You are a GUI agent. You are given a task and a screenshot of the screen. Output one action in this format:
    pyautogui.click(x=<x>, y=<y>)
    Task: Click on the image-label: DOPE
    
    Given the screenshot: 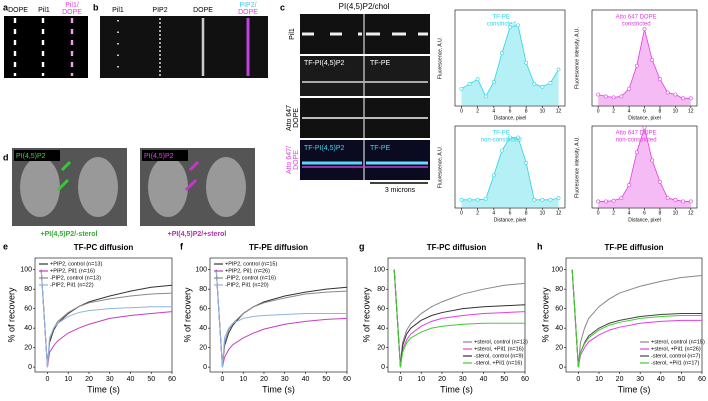 What is the action you would take?
    pyautogui.click(x=72, y=12)
    